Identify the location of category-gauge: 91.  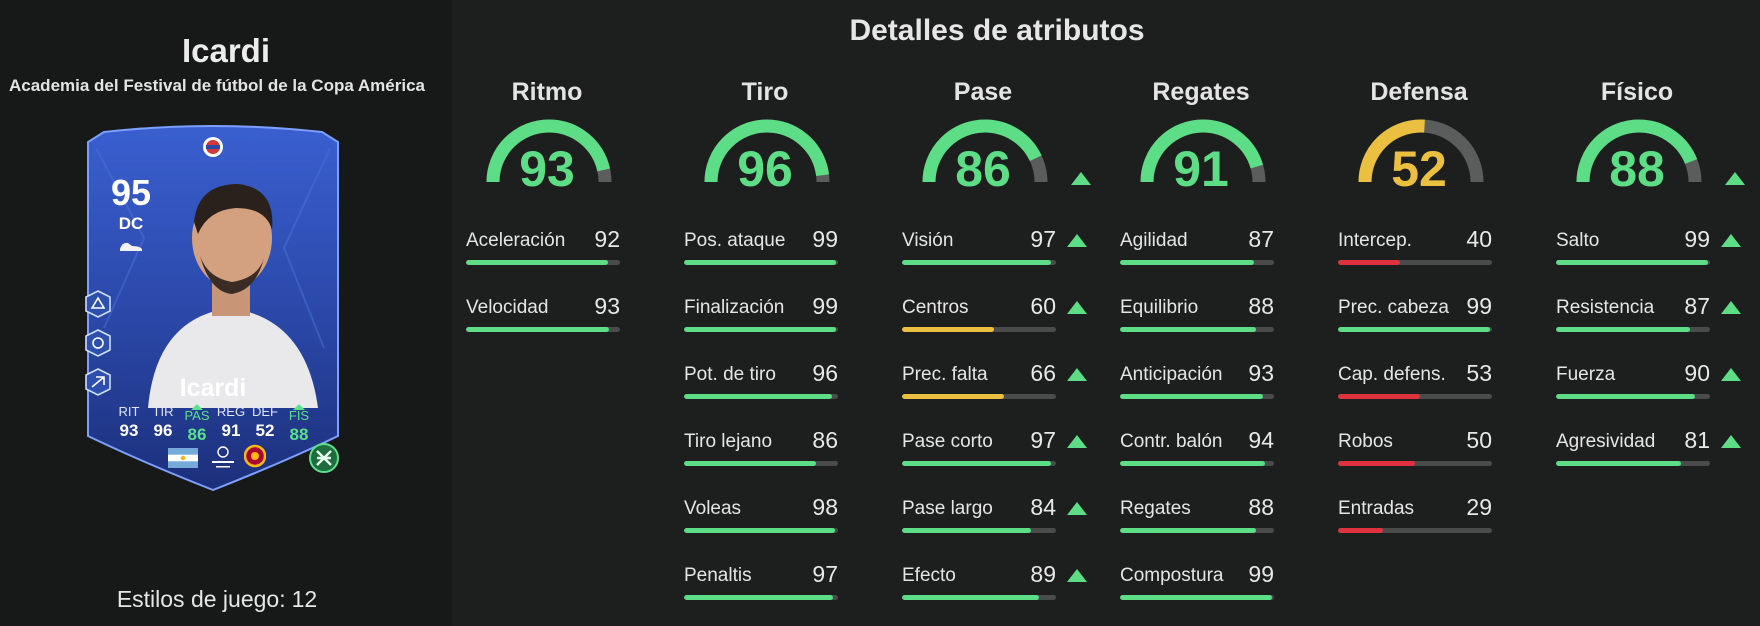
(1201, 158).